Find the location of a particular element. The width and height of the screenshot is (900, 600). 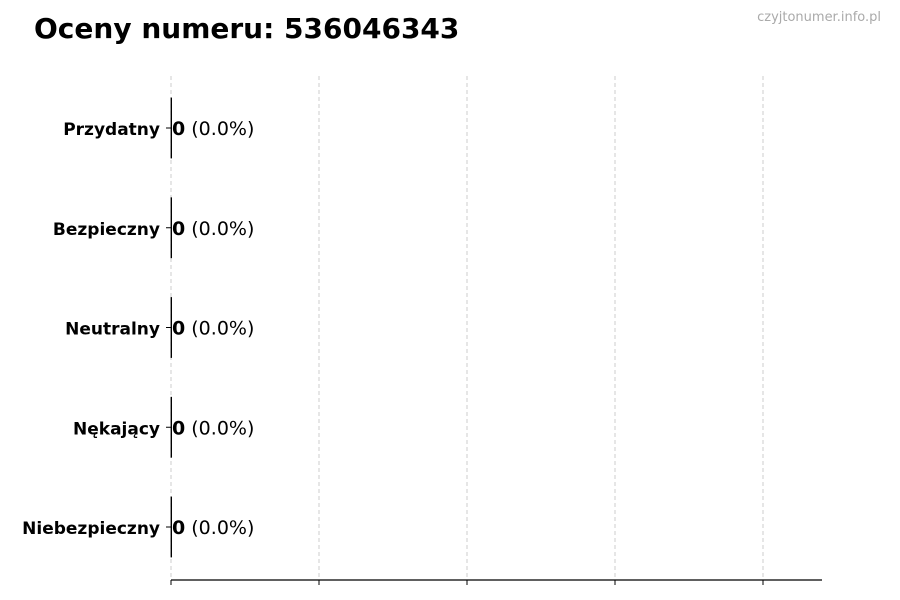

category-label: Niebezpieczny is located at coordinates (91, 529).